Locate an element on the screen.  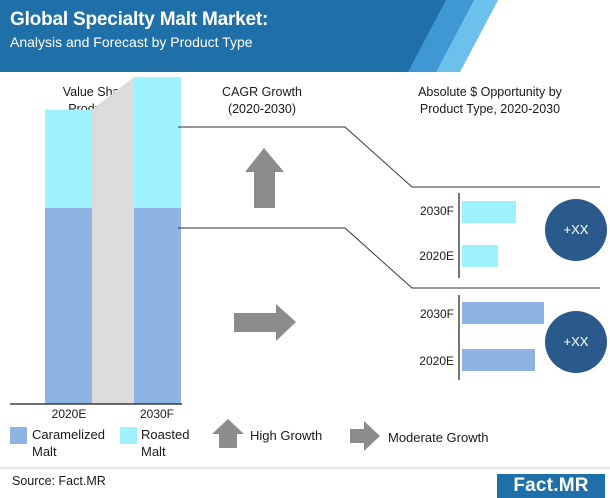
legend-moderate-growth-label: Moderate Growth is located at coordinates (438, 437).